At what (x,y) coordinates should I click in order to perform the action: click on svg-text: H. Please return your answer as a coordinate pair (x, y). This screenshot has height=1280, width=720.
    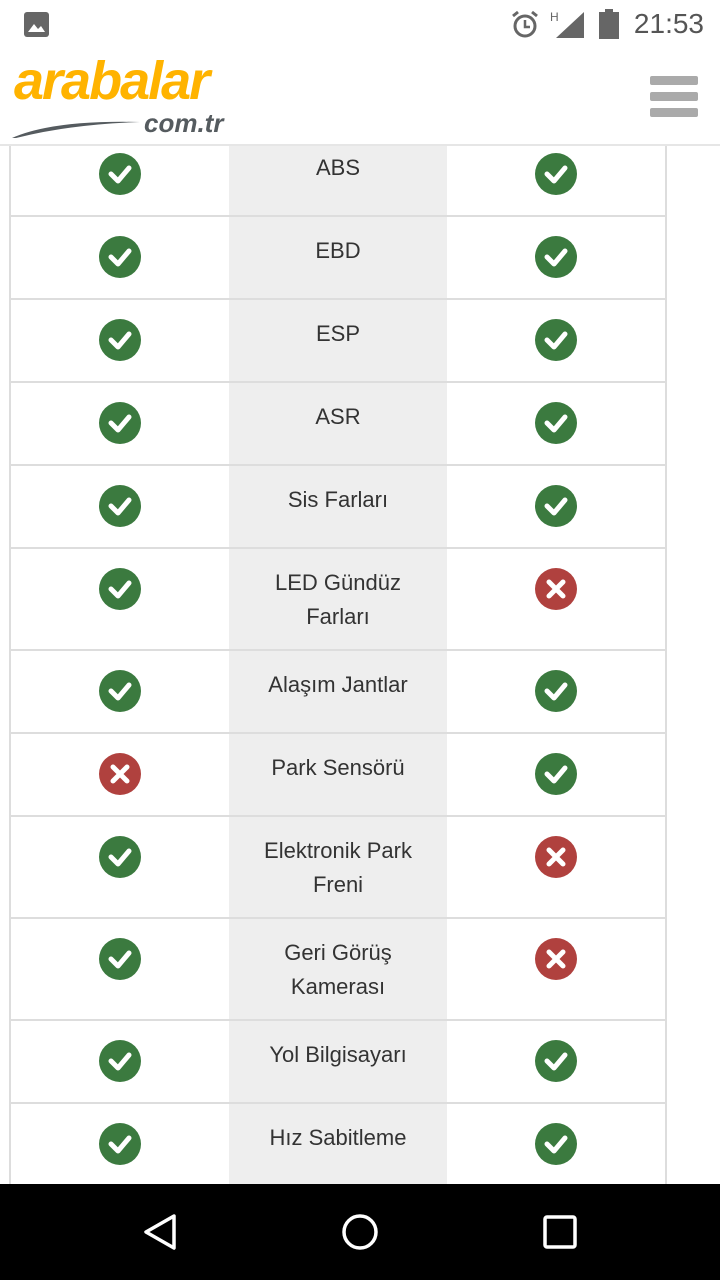
    Looking at the image, I should click on (554, 17).